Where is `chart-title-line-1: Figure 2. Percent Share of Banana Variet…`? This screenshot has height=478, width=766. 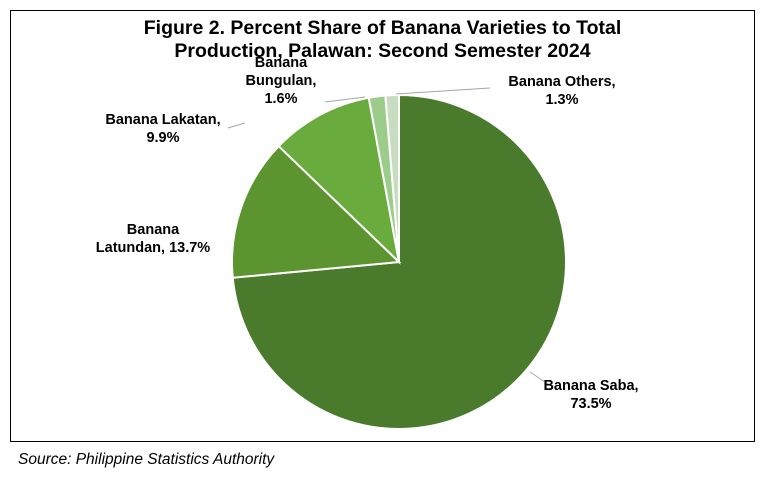
chart-title-line-1: Figure 2. Percent Share of Banana Variet… is located at coordinates (382, 28).